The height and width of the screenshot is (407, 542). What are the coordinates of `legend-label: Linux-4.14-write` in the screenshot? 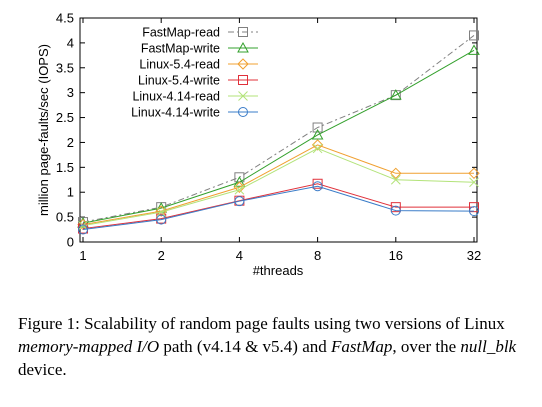 It's located at (175, 113).